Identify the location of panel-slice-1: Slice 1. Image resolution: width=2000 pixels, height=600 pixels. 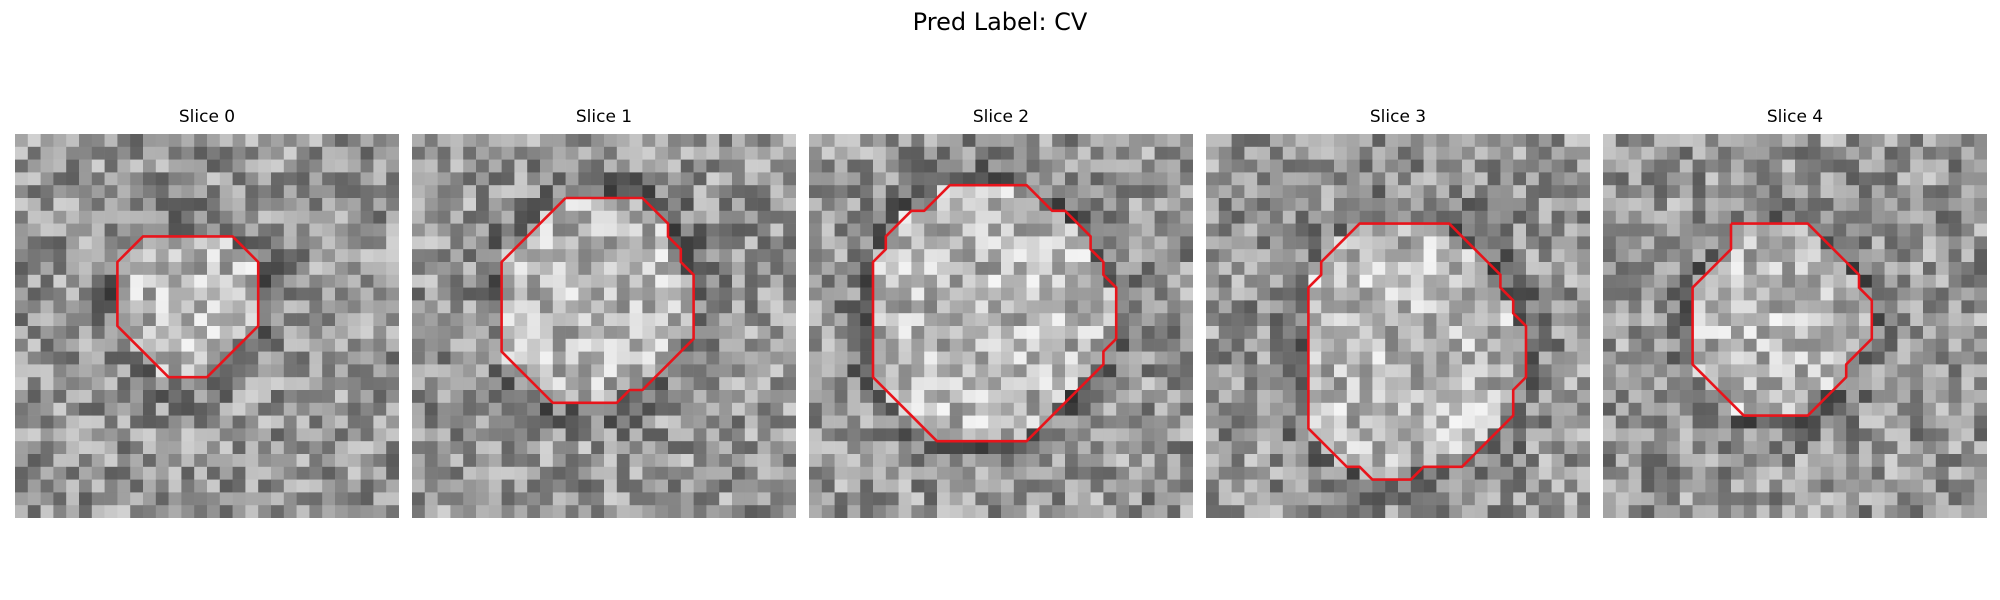
(604, 312).